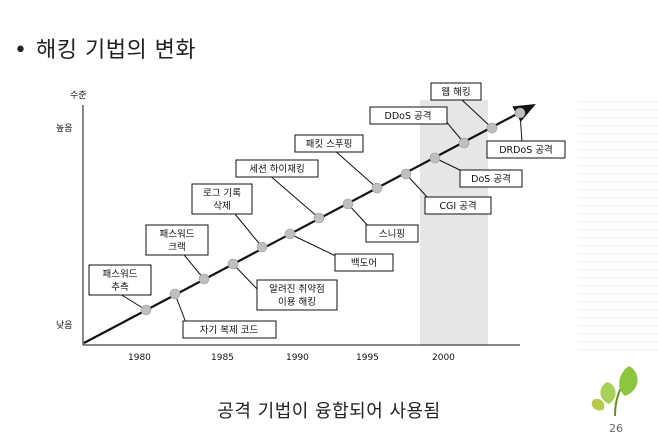 This screenshot has height=443, width=658. I want to click on label-text: 알려진 취약점, so click(296, 289).